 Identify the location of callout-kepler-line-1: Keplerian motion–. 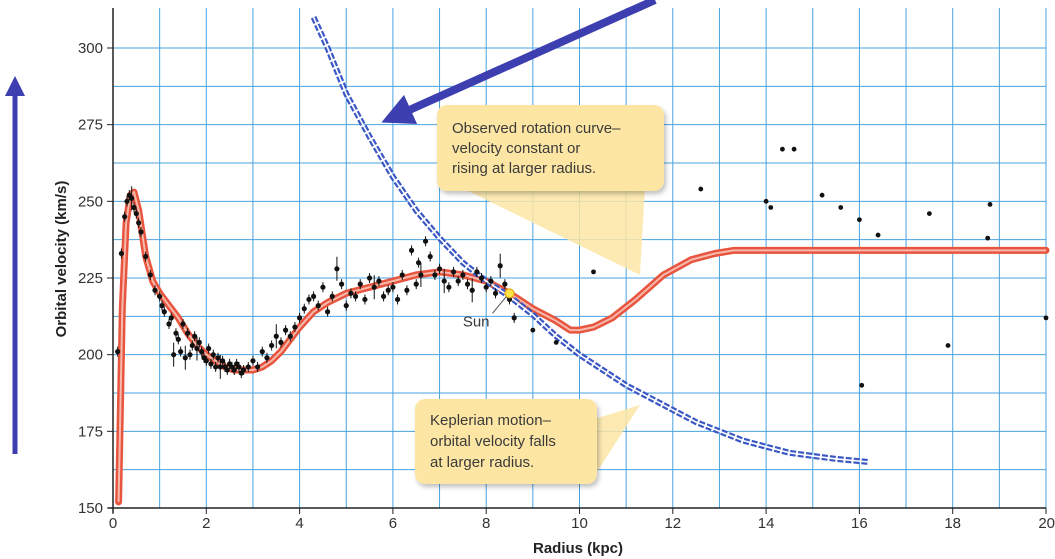
(491, 420).